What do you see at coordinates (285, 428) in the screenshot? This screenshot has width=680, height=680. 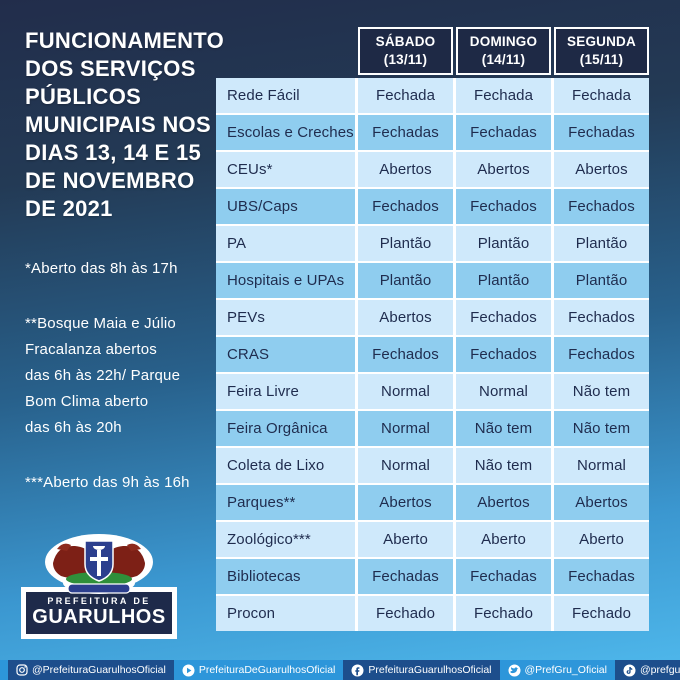 I see `service-label: Feira Orgânica` at bounding box center [285, 428].